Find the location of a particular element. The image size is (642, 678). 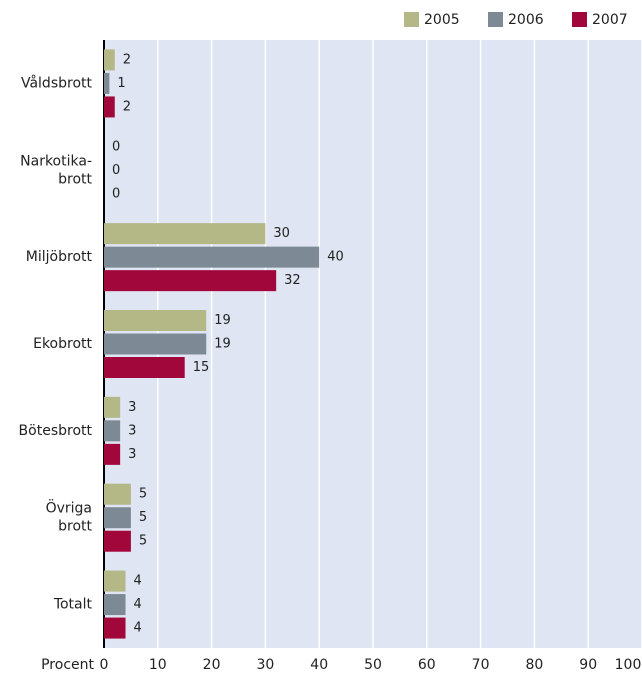

value-label: 1 is located at coordinates (121, 83).